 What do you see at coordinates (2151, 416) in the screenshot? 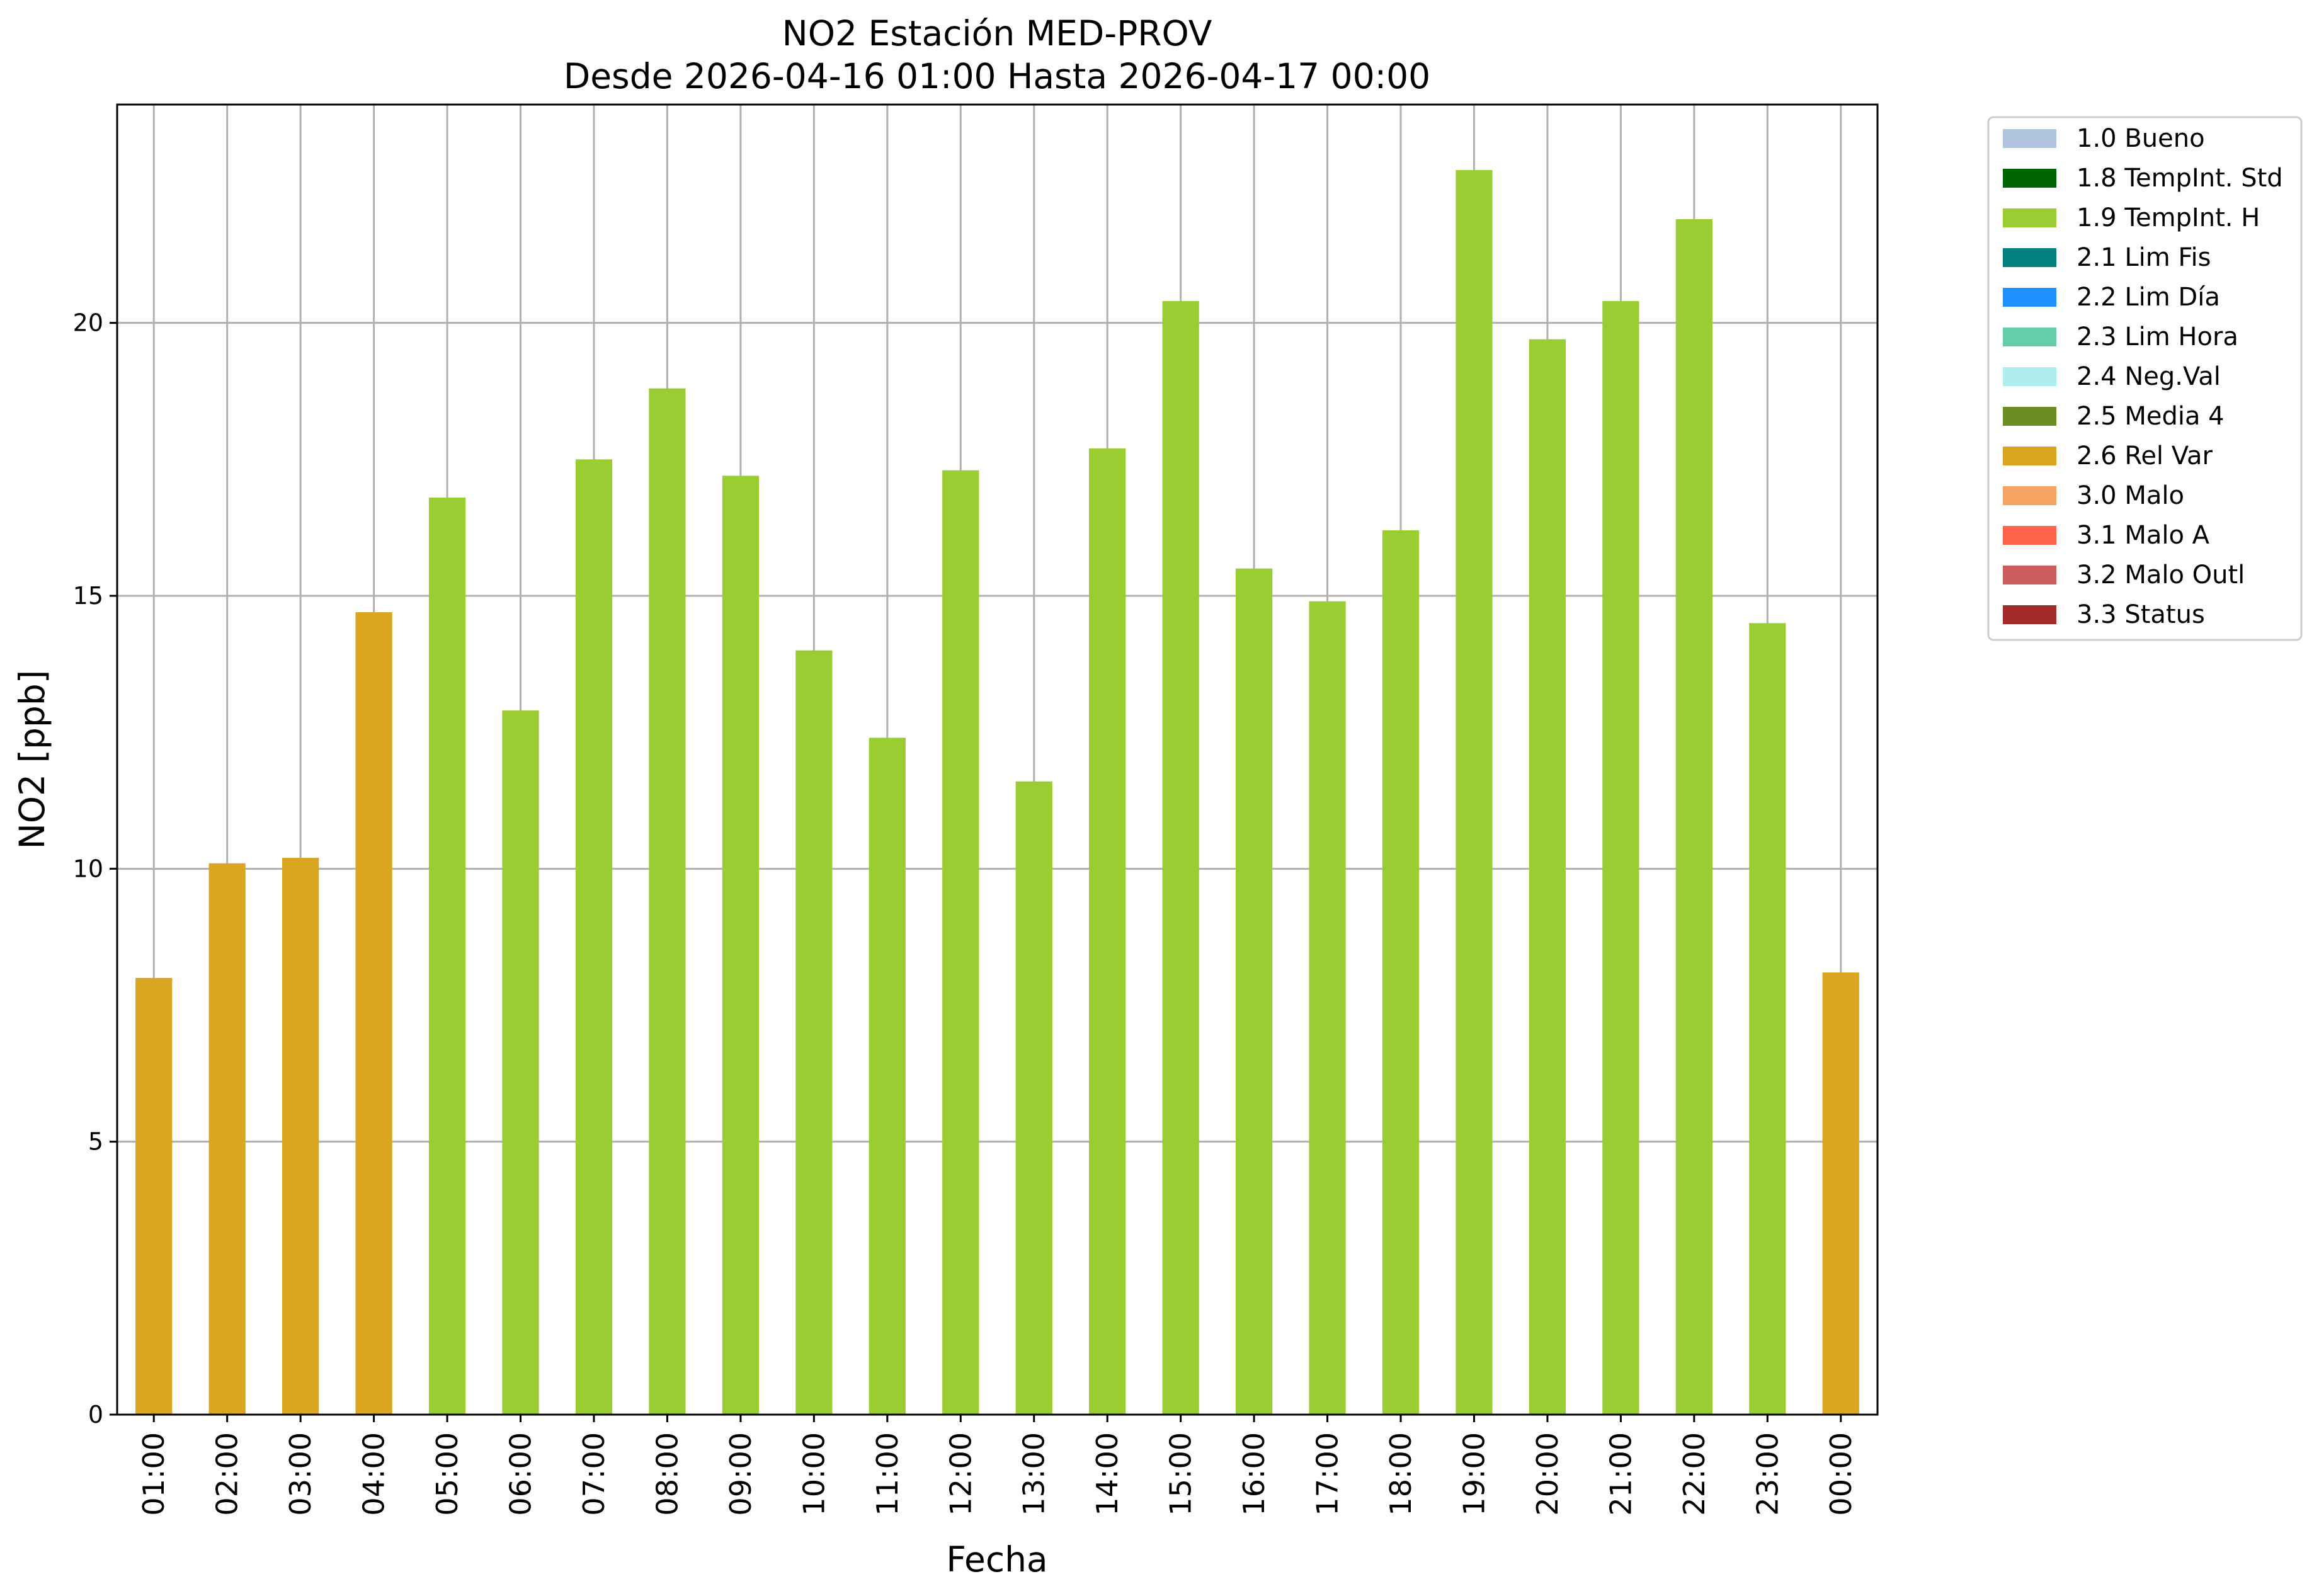
I see `legend-label: 2.5 Media 4` at bounding box center [2151, 416].